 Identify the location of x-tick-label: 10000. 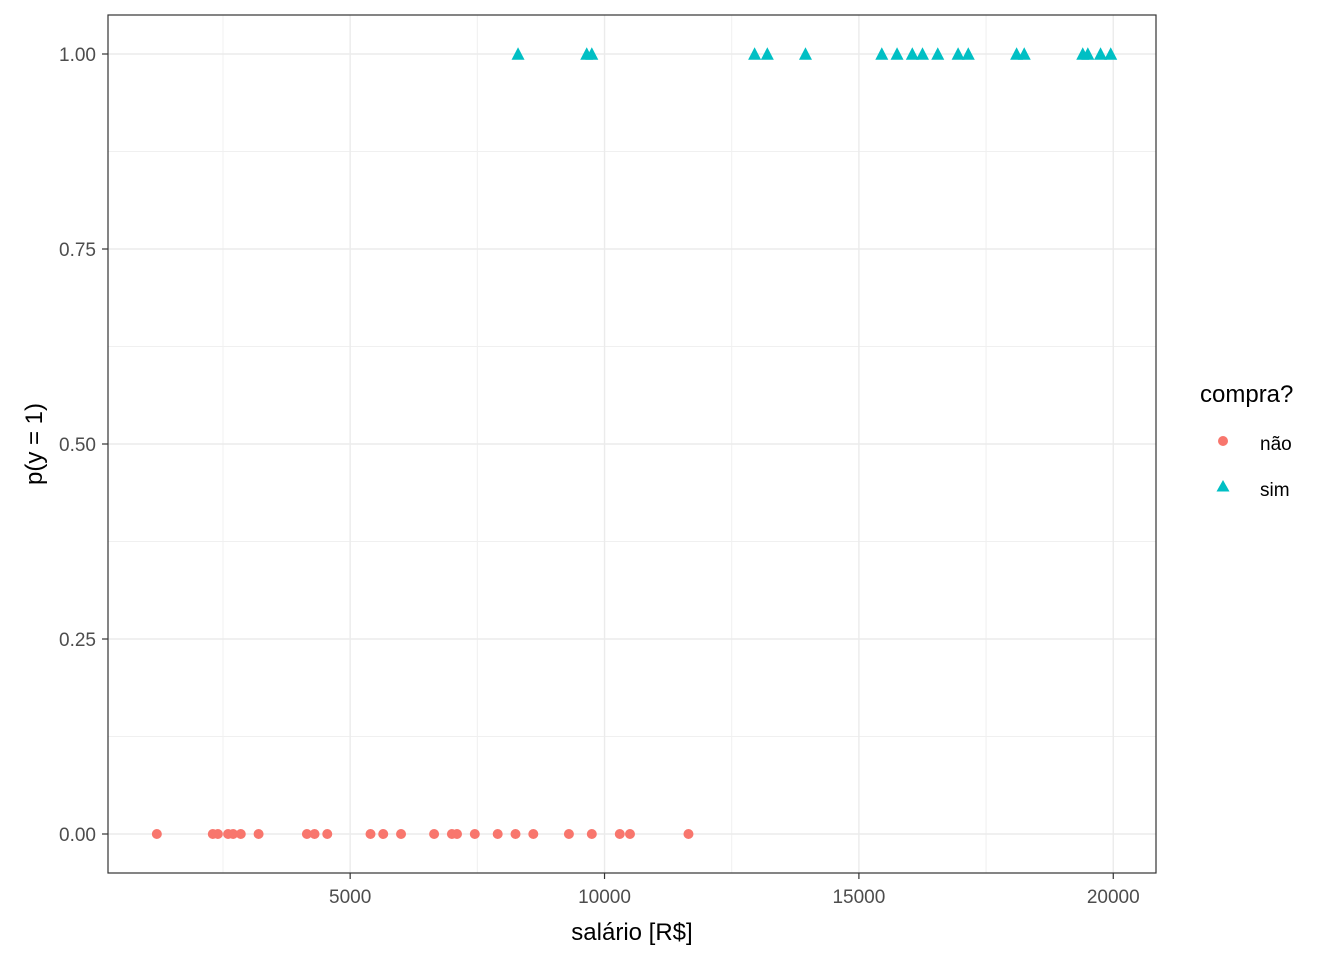
(604, 897).